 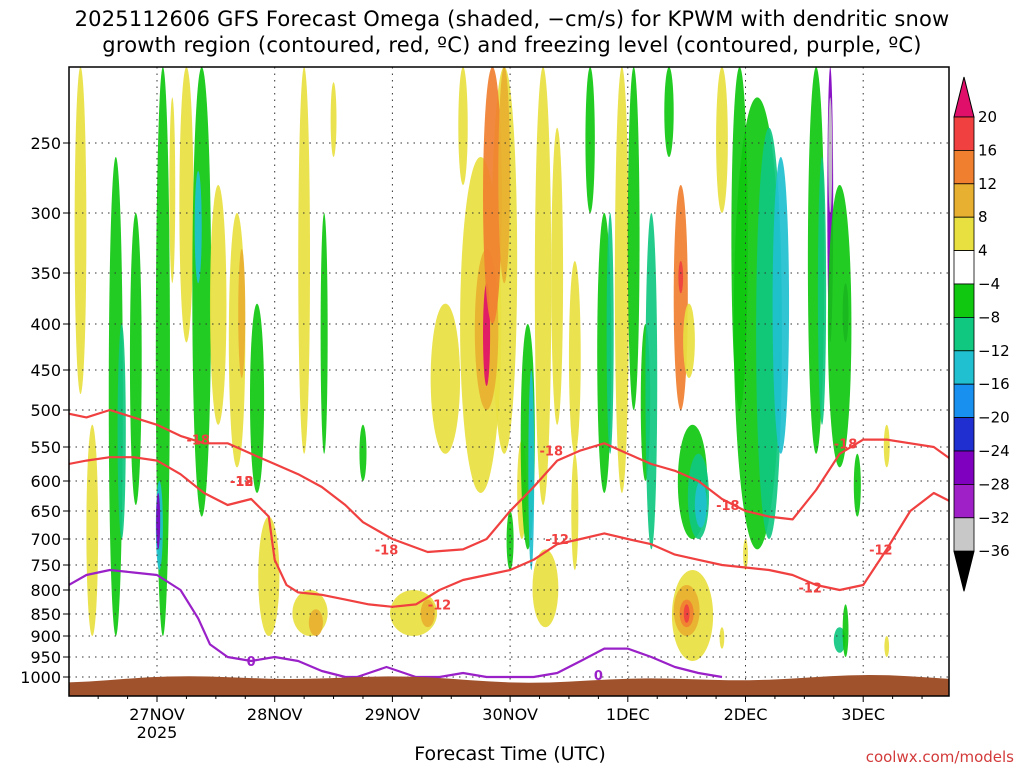 What do you see at coordinates (157, 714) in the screenshot?
I see `x-tick-label: 27NOV` at bounding box center [157, 714].